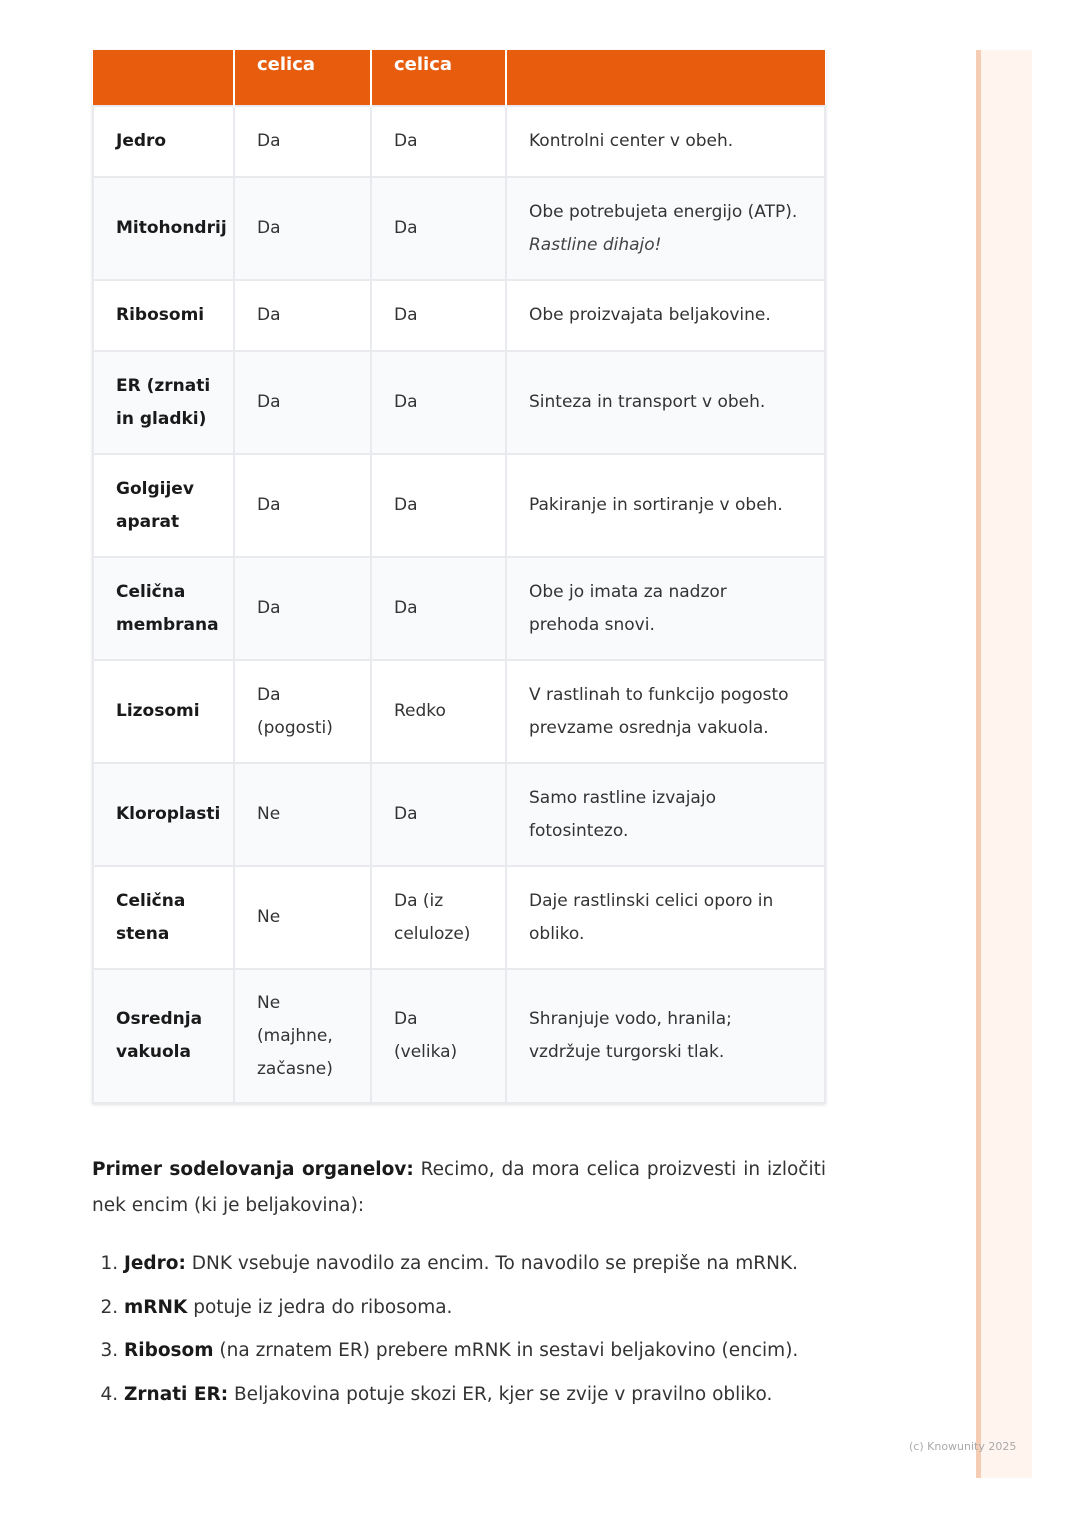 The image size is (1080, 1528). I want to click on organelle-cell: Lizosomi, so click(163, 711).